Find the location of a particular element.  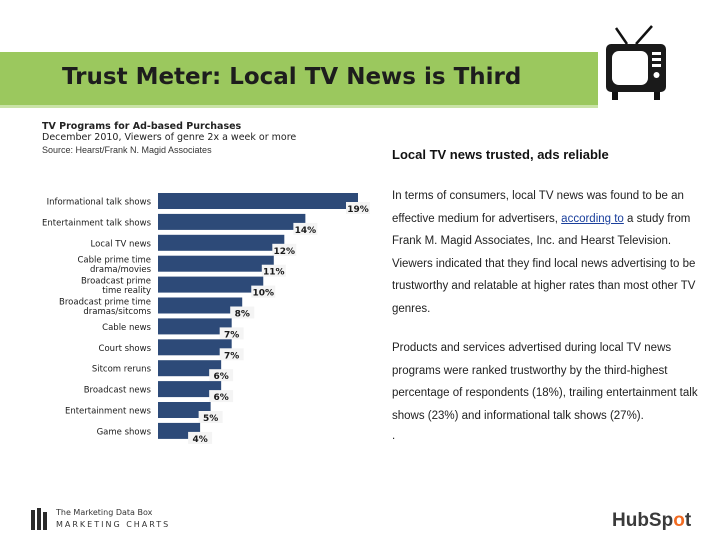

category-label-8-0: Sitcom reruns is located at coordinates (122, 370).